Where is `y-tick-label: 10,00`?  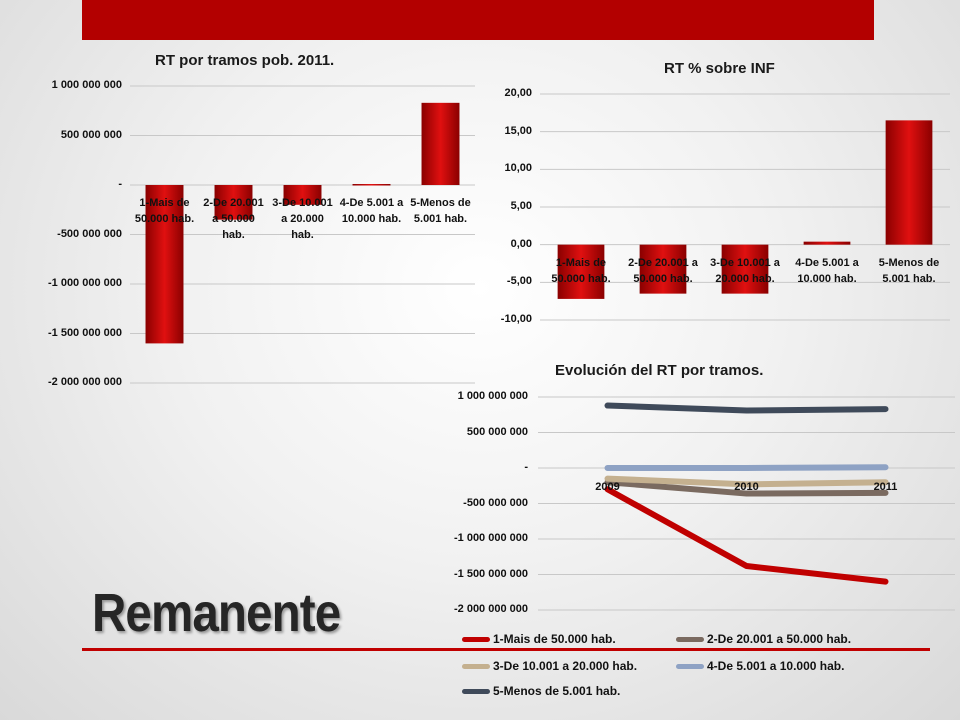
y-tick-label: 10,00 is located at coordinates (518, 168).